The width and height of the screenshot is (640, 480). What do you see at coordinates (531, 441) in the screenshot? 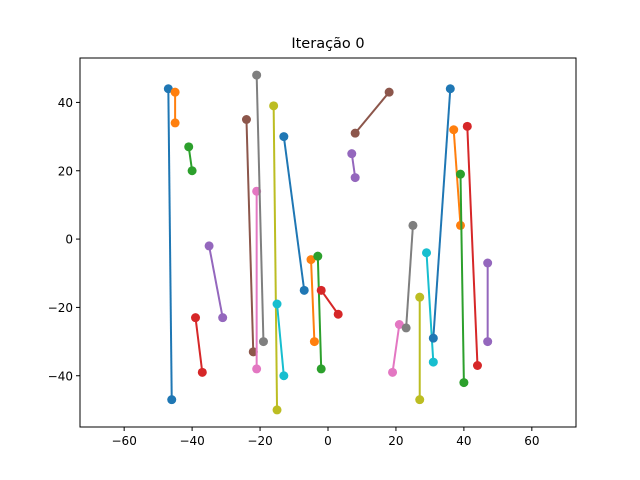
I see `x-tick-label-6: 60` at bounding box center [531, 441].